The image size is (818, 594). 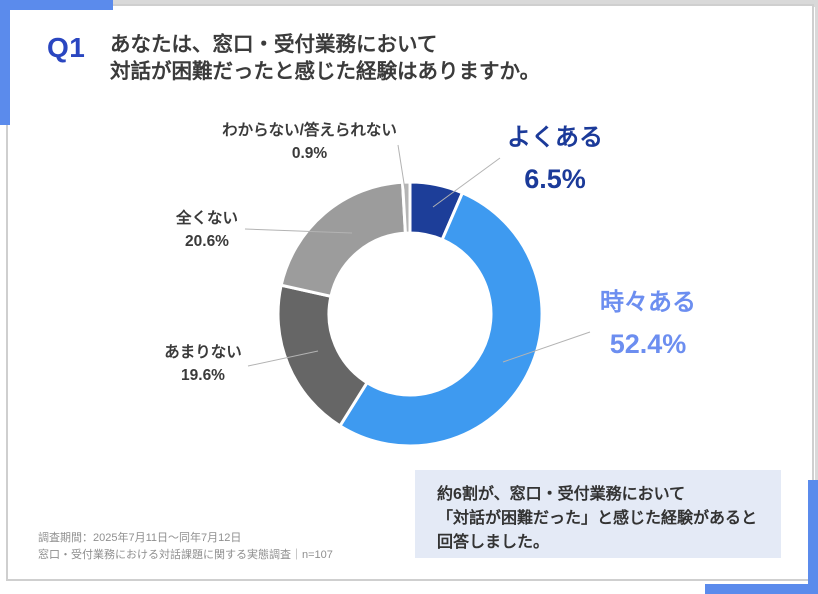 What do you see at coordinates (309, 153) in the screenshot?
I see `slice-label-wakaranai-value: 0.9%` at bounding box center [309, 153].